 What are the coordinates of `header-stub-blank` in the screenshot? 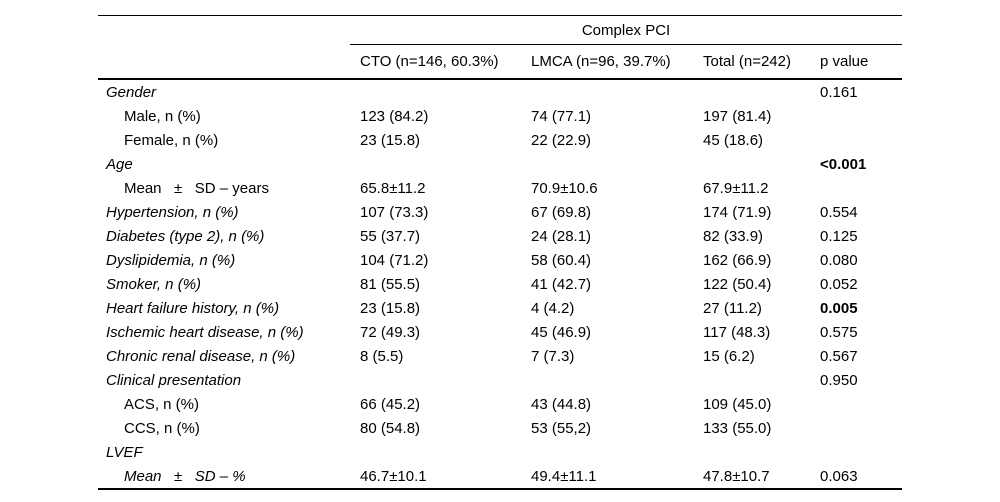 It's located at (224, 62).